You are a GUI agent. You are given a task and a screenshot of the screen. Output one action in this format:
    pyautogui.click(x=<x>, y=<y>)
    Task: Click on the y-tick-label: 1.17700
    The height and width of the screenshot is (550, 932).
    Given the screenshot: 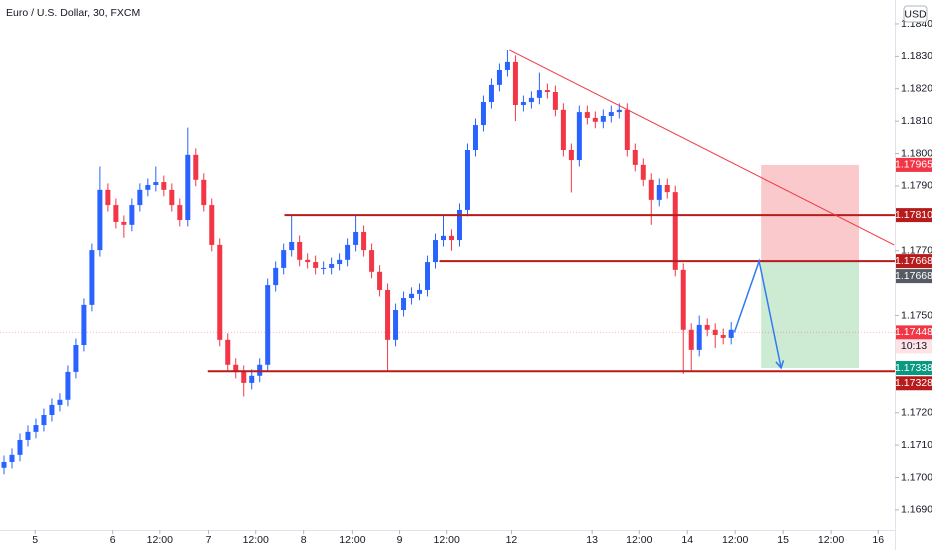 What is the action you would take?
    pyautogui.click(x=916, y=251)
    